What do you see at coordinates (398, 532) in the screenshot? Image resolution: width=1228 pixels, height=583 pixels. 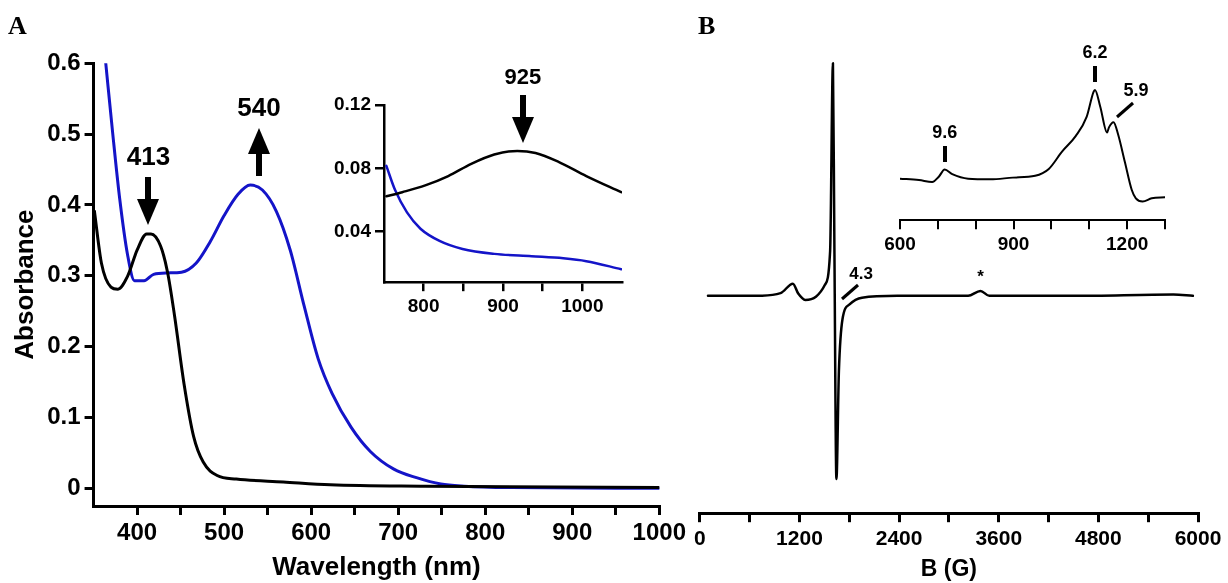 I see `x-tick-label: 700` at bounding box center [398, 532].